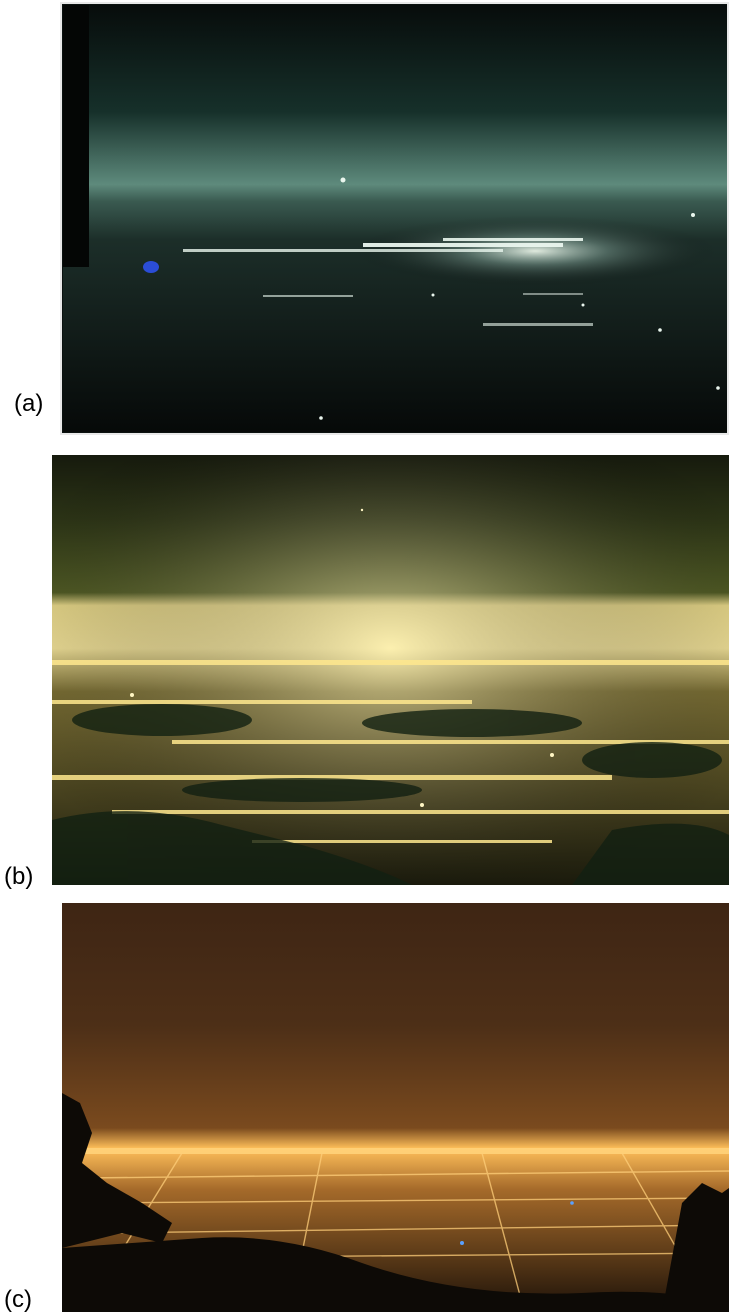 This screenshot has height=1313, width=729. I want to click on panel-label-b: (b), so click(19, 876).